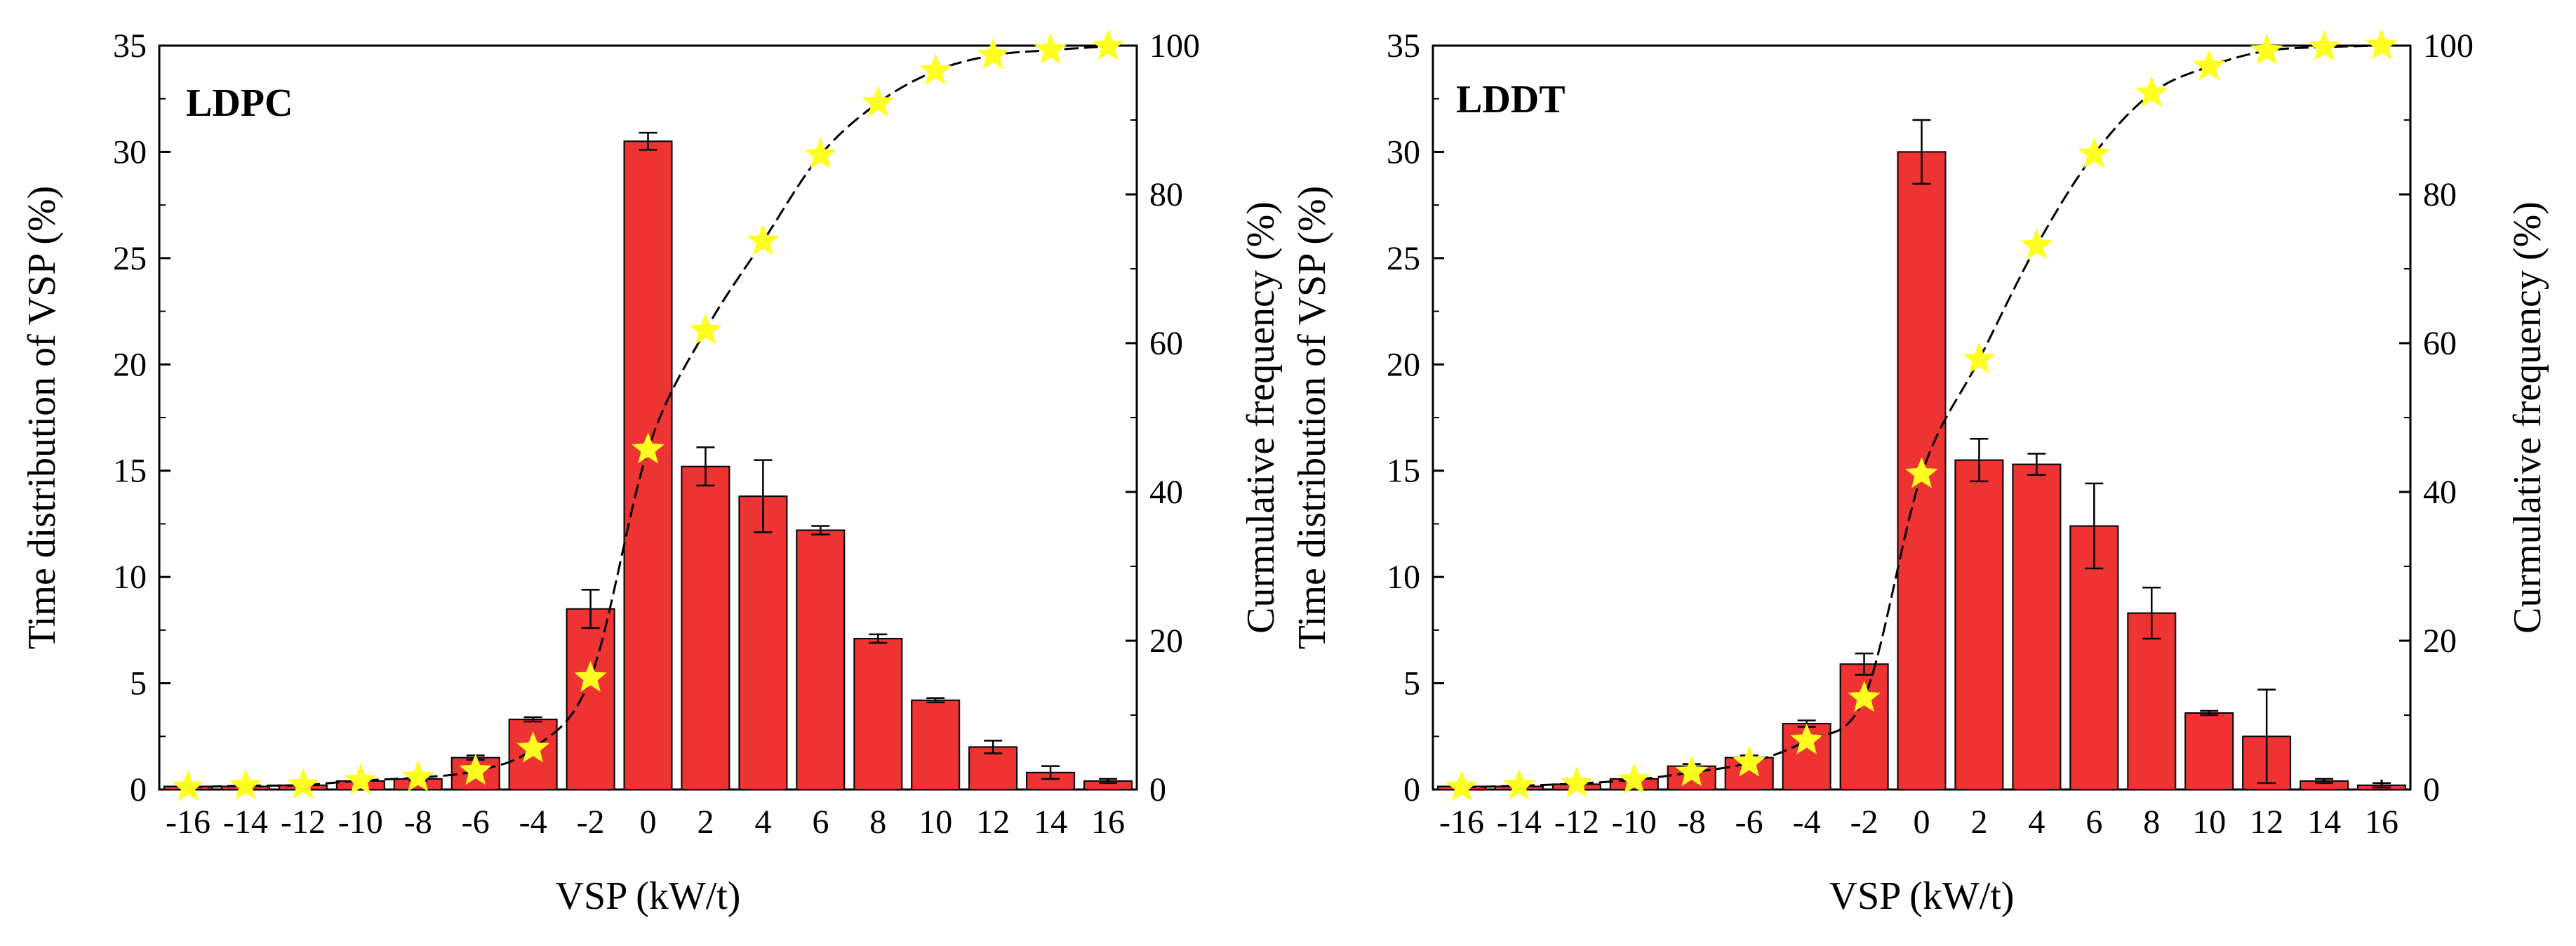 The image size is (2576, 946). What do you see at coordinates (2448, 46) in the screenshot?
I see `y2-tick-label: 100` at bounding box center [2448, 46].